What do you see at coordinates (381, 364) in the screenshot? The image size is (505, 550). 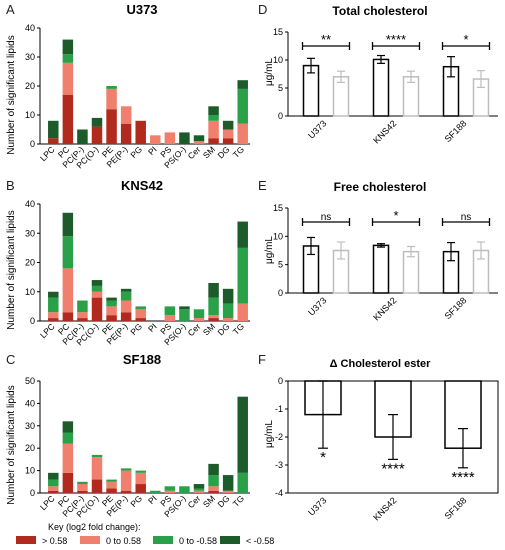 I see `title-cholesterol-ester: Δ Cholesterol ester` at bounding box center [381, 364].